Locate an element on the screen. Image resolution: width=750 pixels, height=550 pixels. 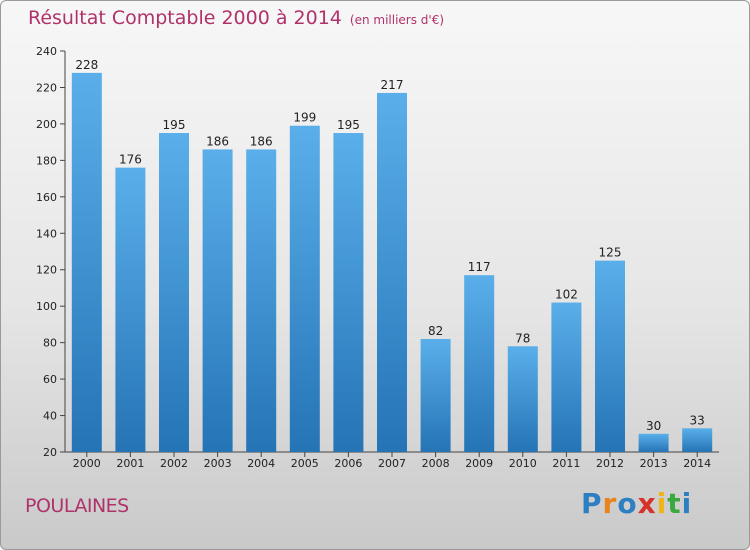
data-label-2006: 195 is located at coordinates (348, 125).